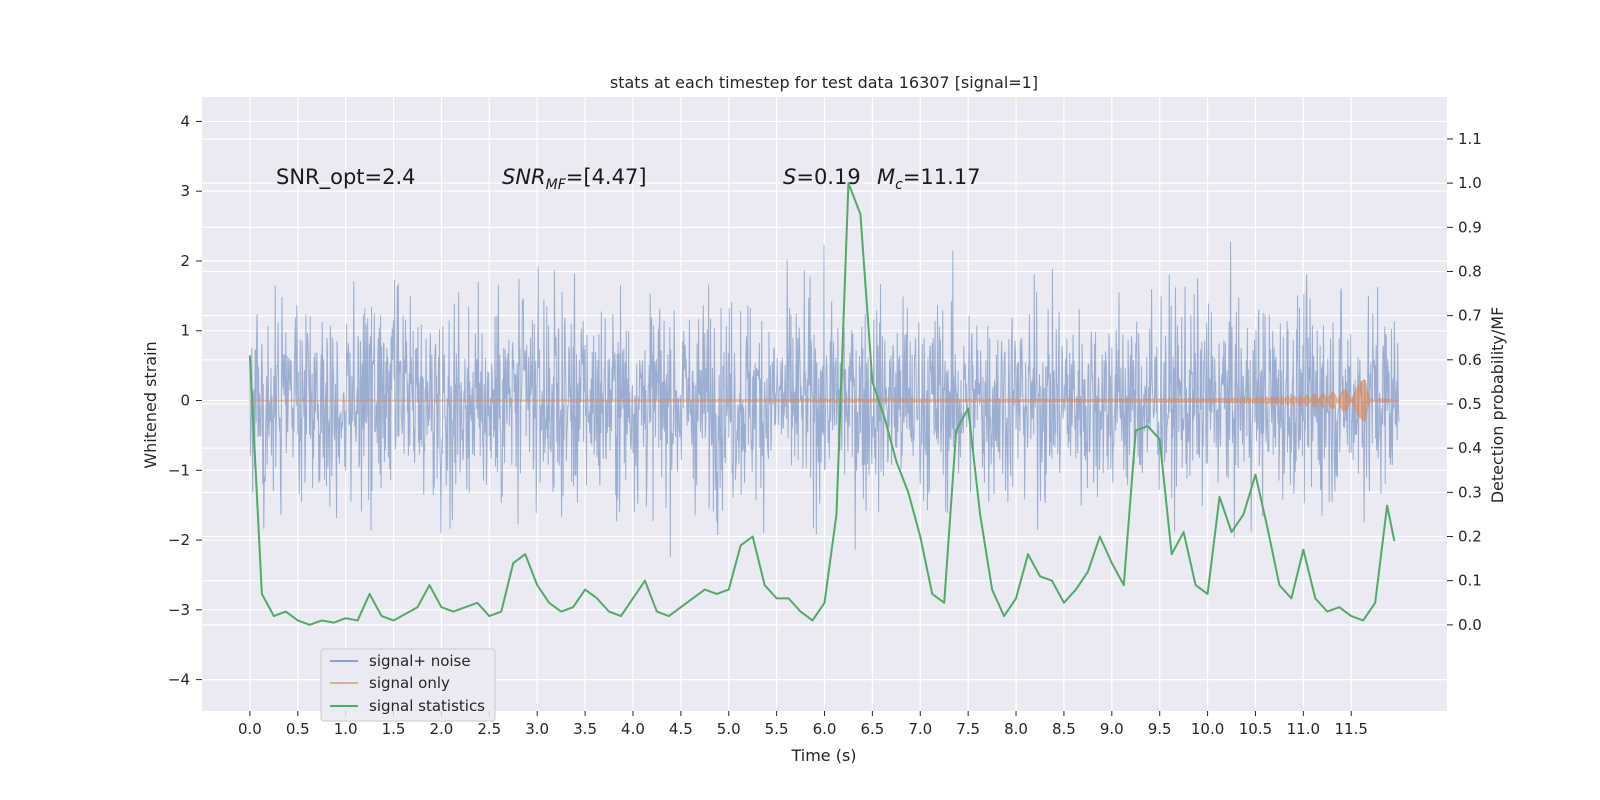 The image size is (1600, 800). I want to click on legend-label-signal-only: signal only, so click(409, 683).